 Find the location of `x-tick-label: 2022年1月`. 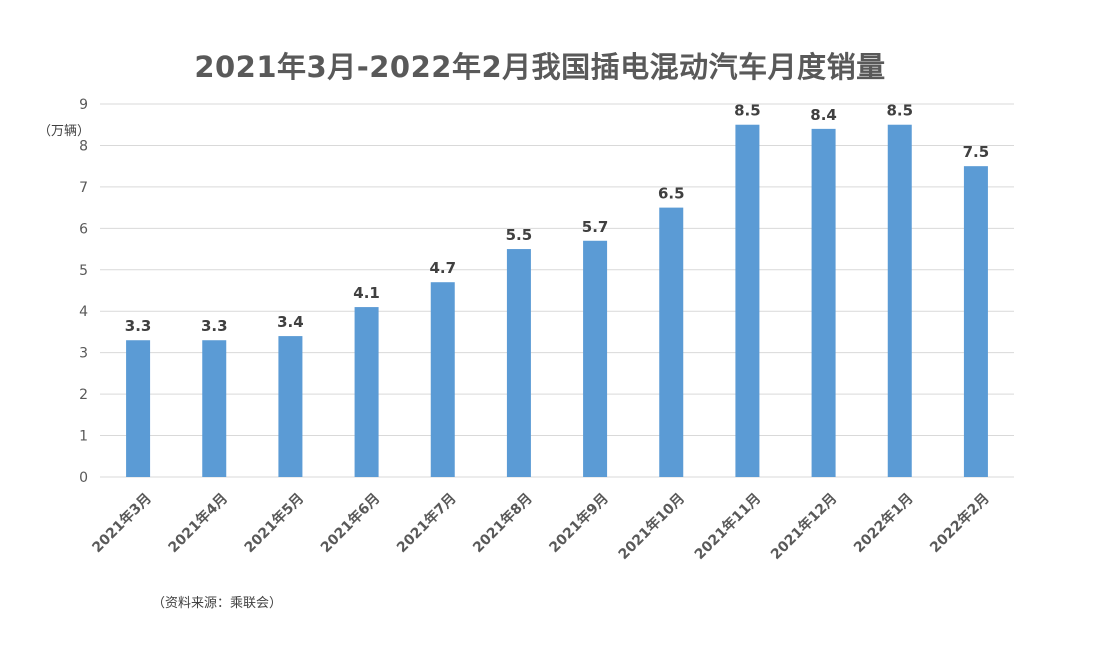

x-tick-label: 2022年1月 is located at coordinates (883, 523).